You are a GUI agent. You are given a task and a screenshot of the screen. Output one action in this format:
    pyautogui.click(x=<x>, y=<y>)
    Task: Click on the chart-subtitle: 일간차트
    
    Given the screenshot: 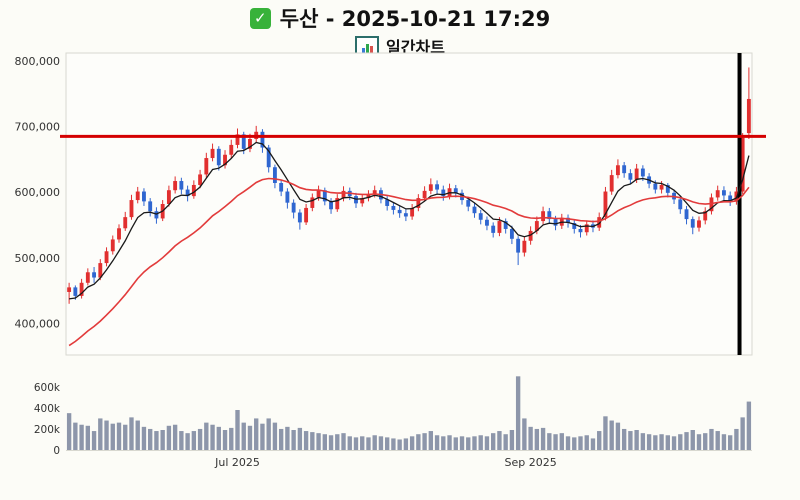 What is the action you would take?
    pyautogui.click(x=415, y=47)
    